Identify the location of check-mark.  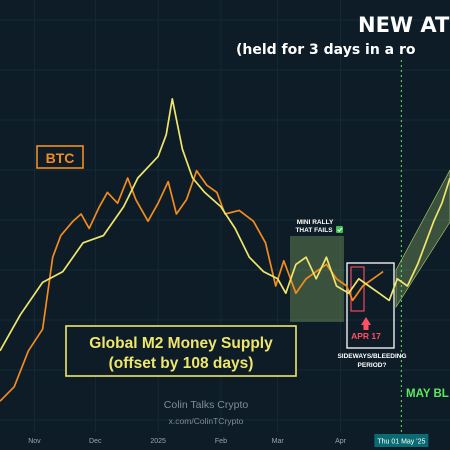
(340, 230).